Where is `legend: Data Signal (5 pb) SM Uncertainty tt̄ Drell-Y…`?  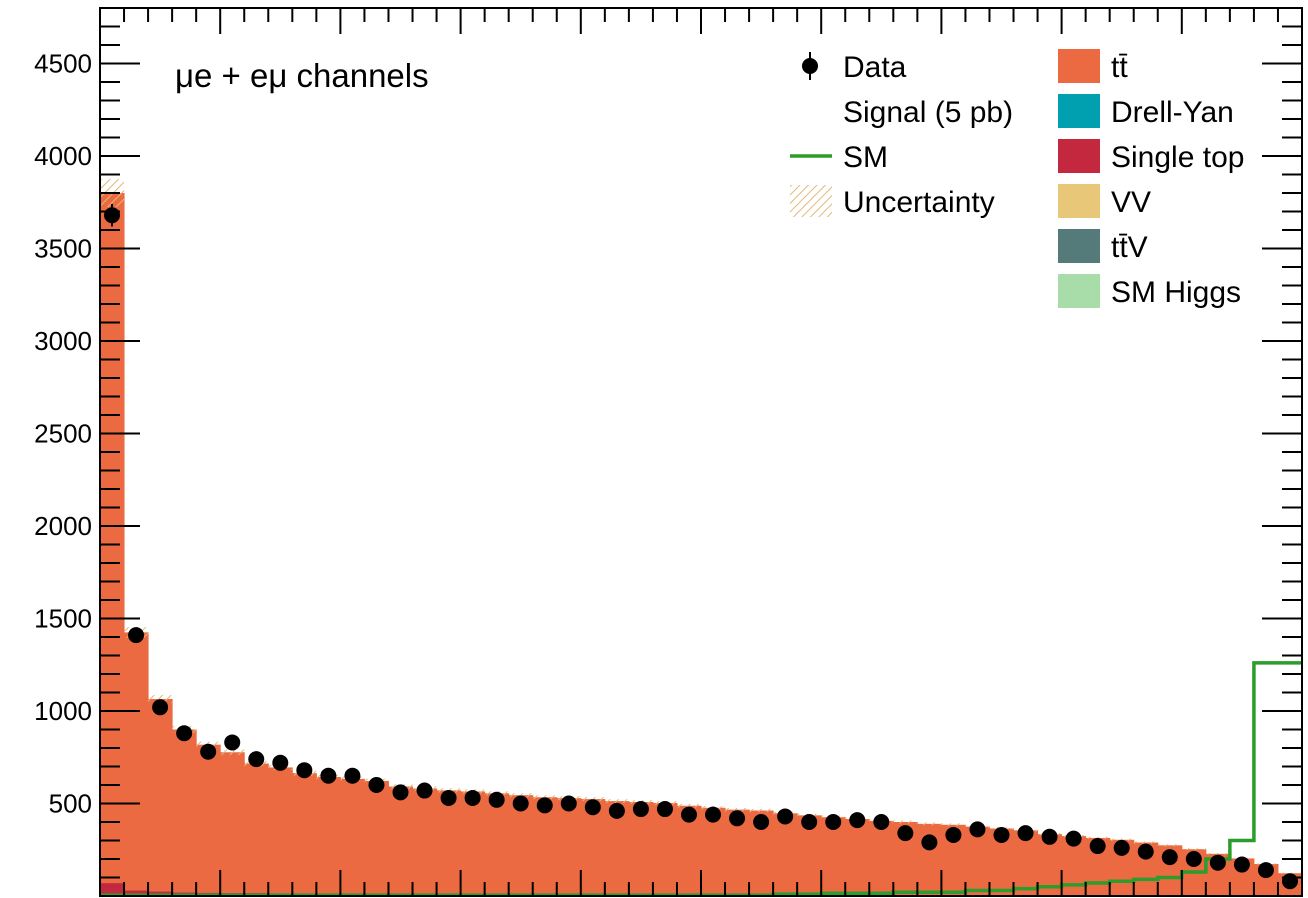
legend: Data Signal (5 pb) SM Uncertainty tt̄ Drell-Y… is located at coordinates (1017, 179).